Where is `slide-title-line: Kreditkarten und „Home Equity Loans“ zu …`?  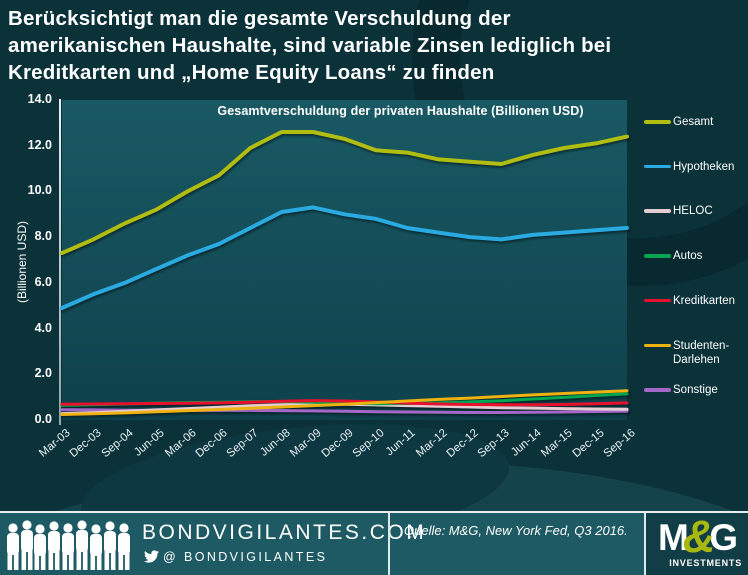 slide-title-line: Kreditkarten und „Home Equity Loans“ zu … is located at coordinates (251, 72).